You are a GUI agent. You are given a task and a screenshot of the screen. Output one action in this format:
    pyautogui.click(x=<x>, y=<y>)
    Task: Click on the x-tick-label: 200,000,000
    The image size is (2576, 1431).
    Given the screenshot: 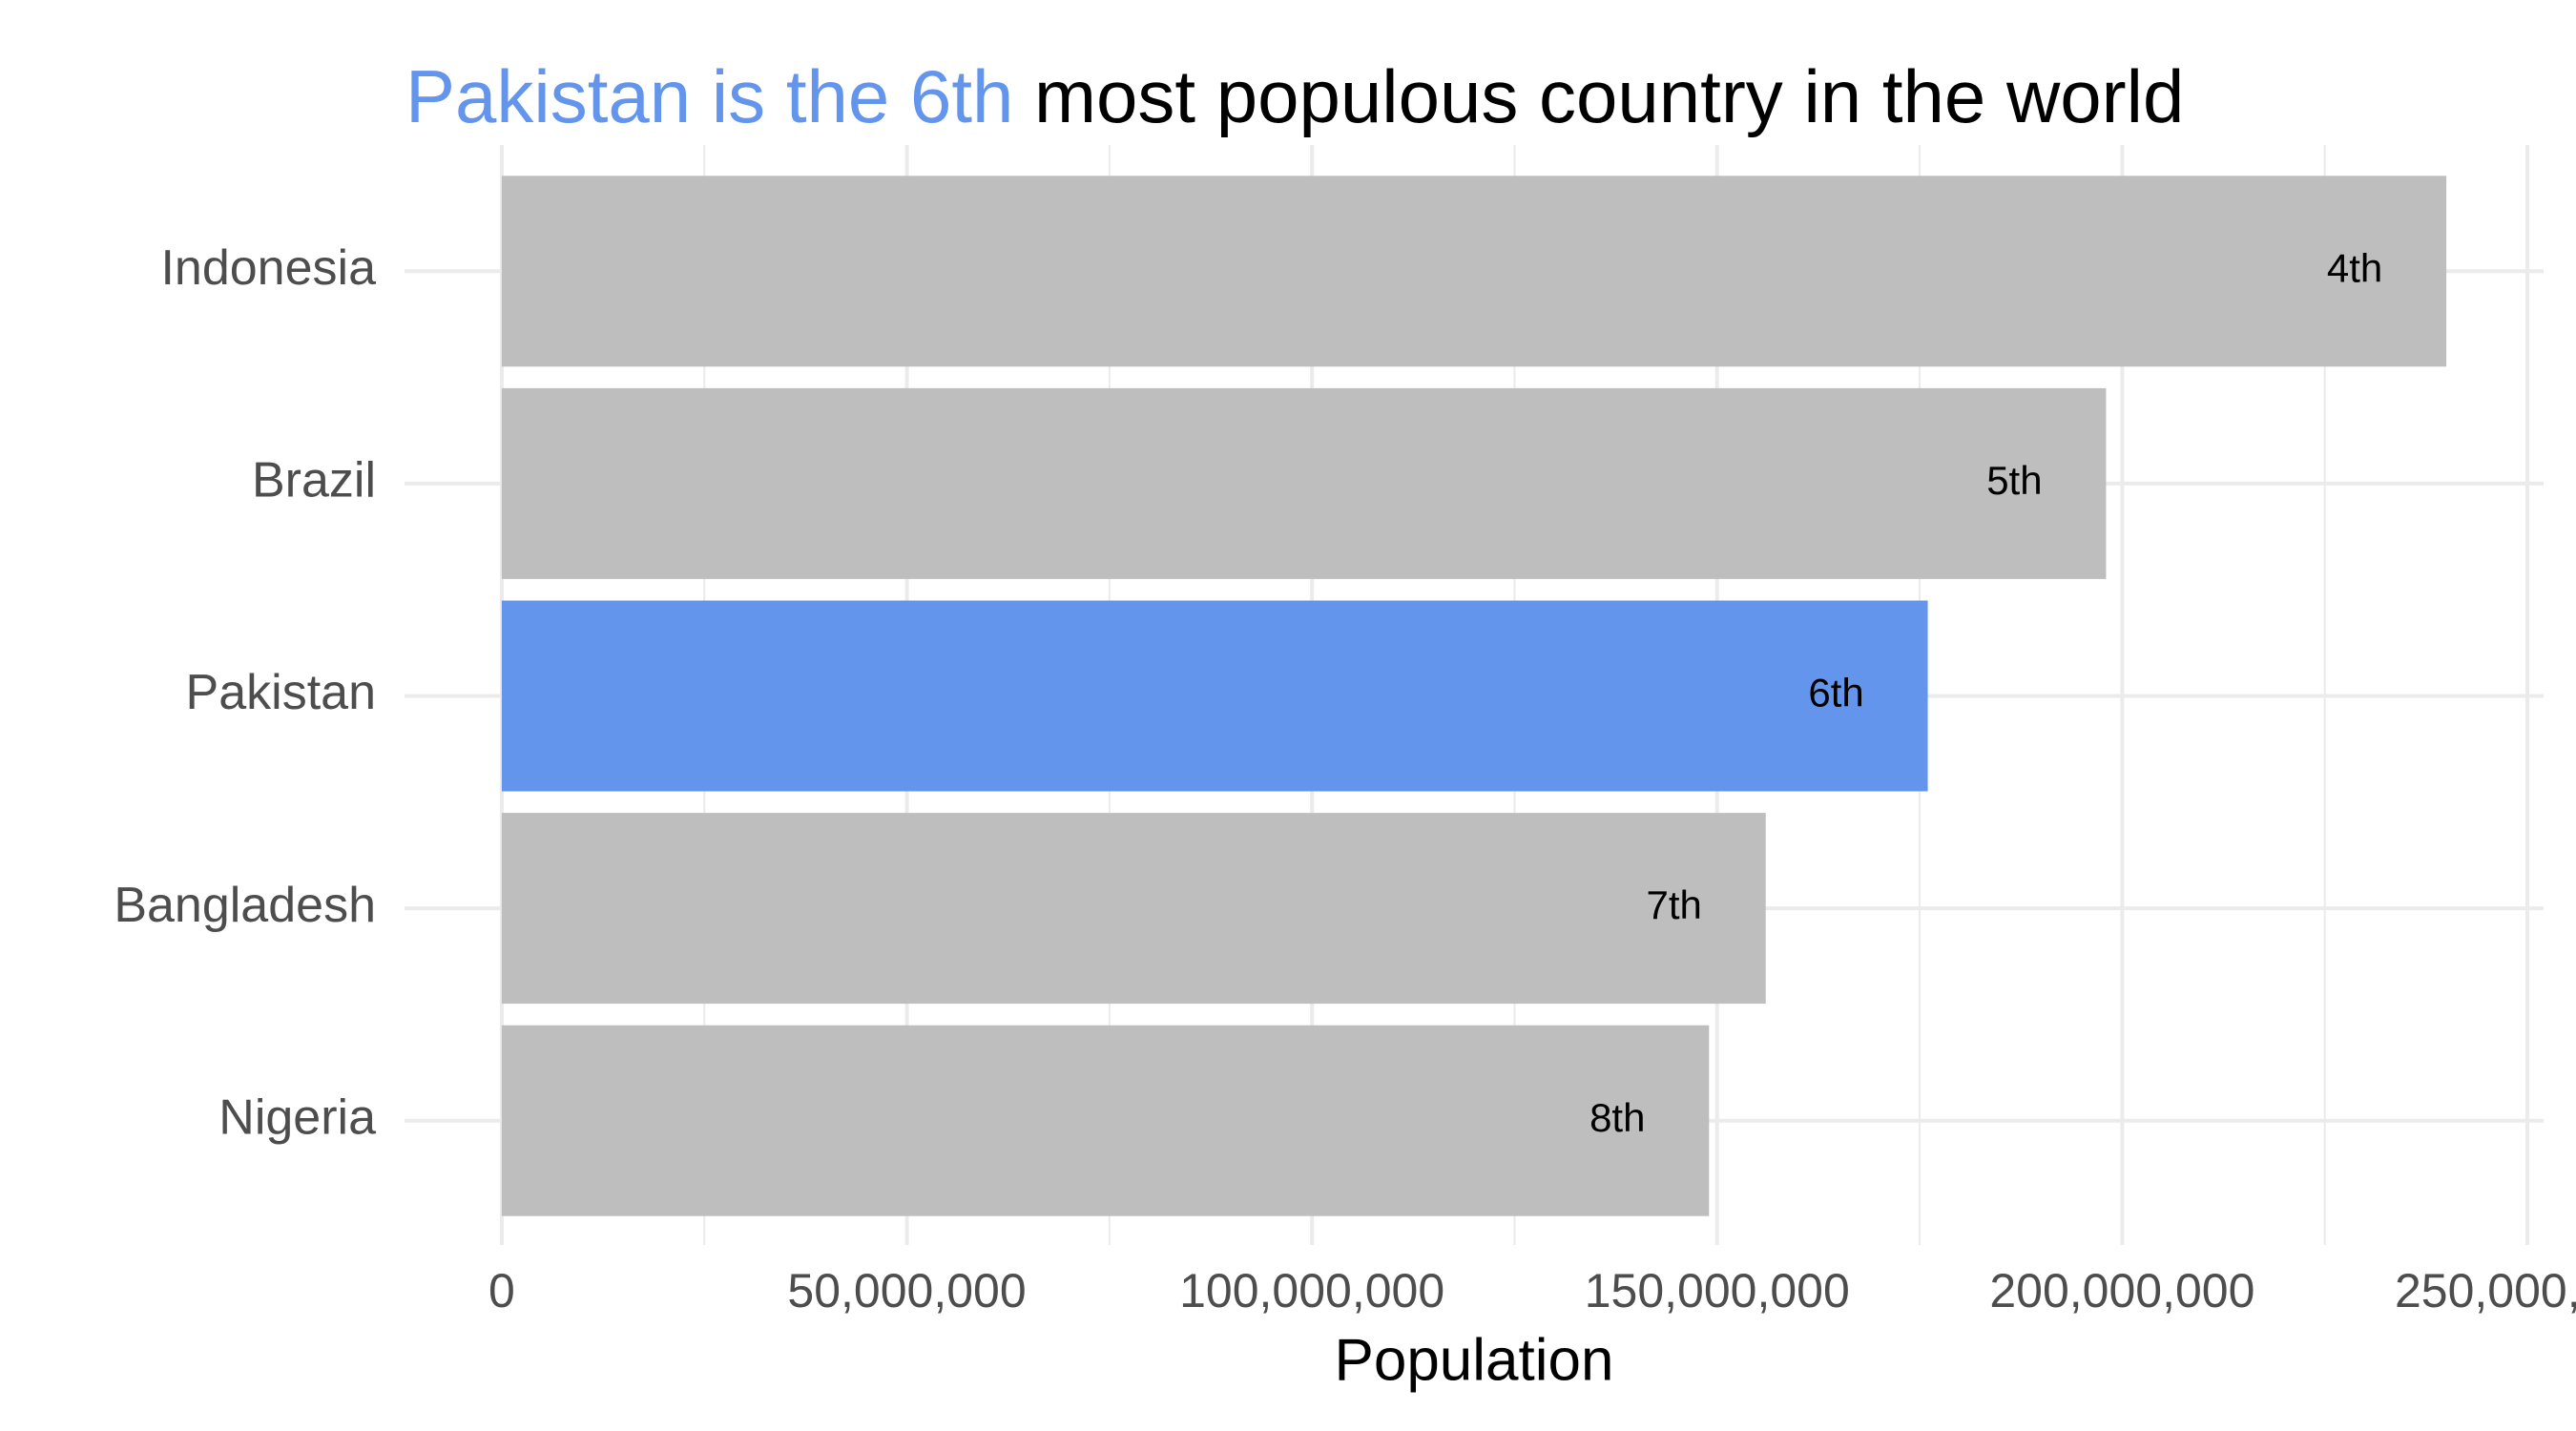 What is the action you would take?
    pyautogui.click(x=2121, y=1290)
    